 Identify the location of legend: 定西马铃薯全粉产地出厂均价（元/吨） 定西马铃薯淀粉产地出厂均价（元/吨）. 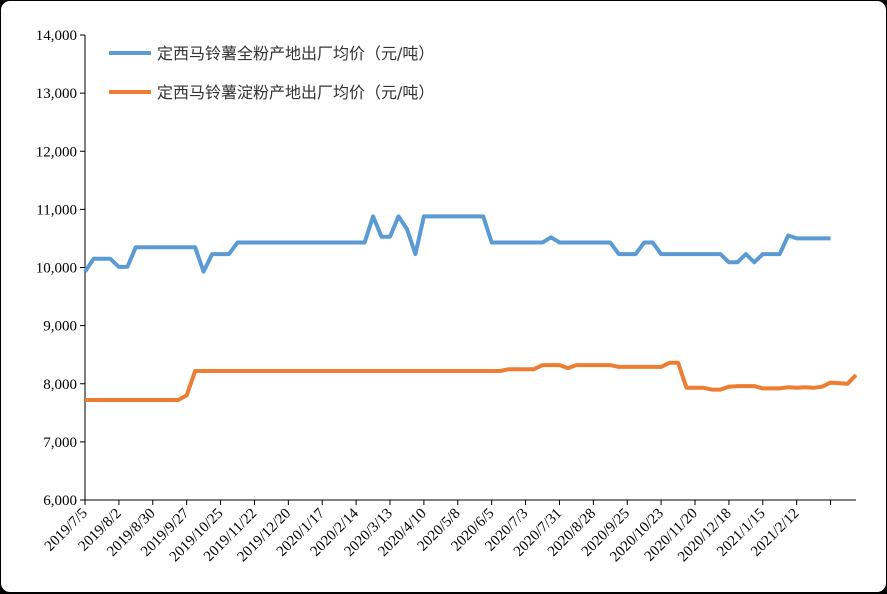
(271, 73).